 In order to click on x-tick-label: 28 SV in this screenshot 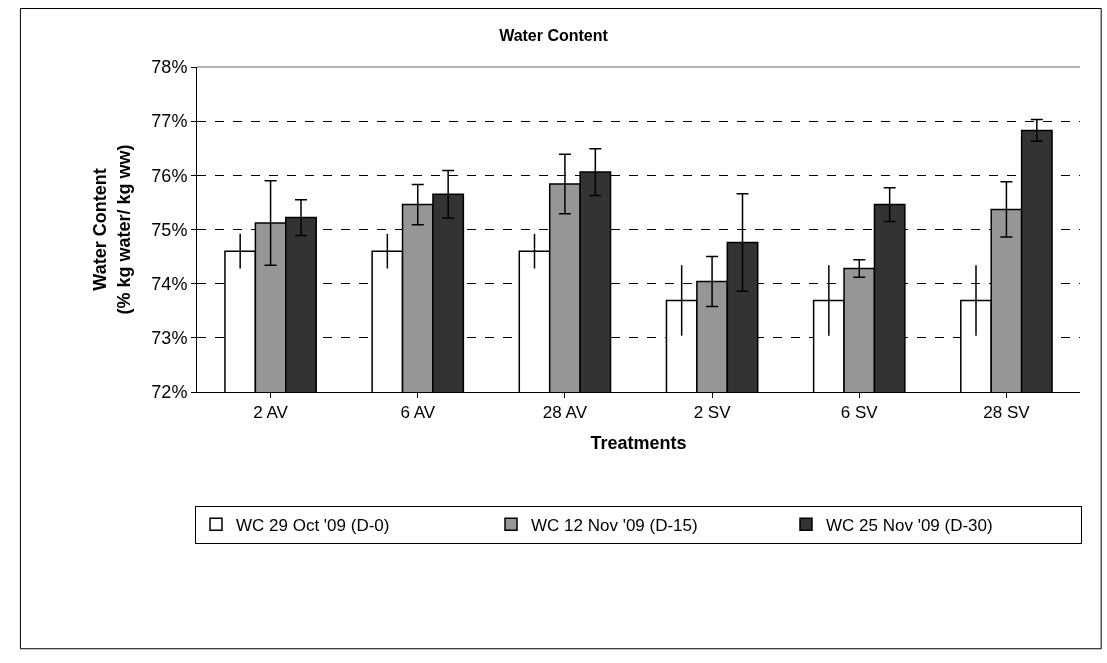, I will do `click(1007, 413)`.